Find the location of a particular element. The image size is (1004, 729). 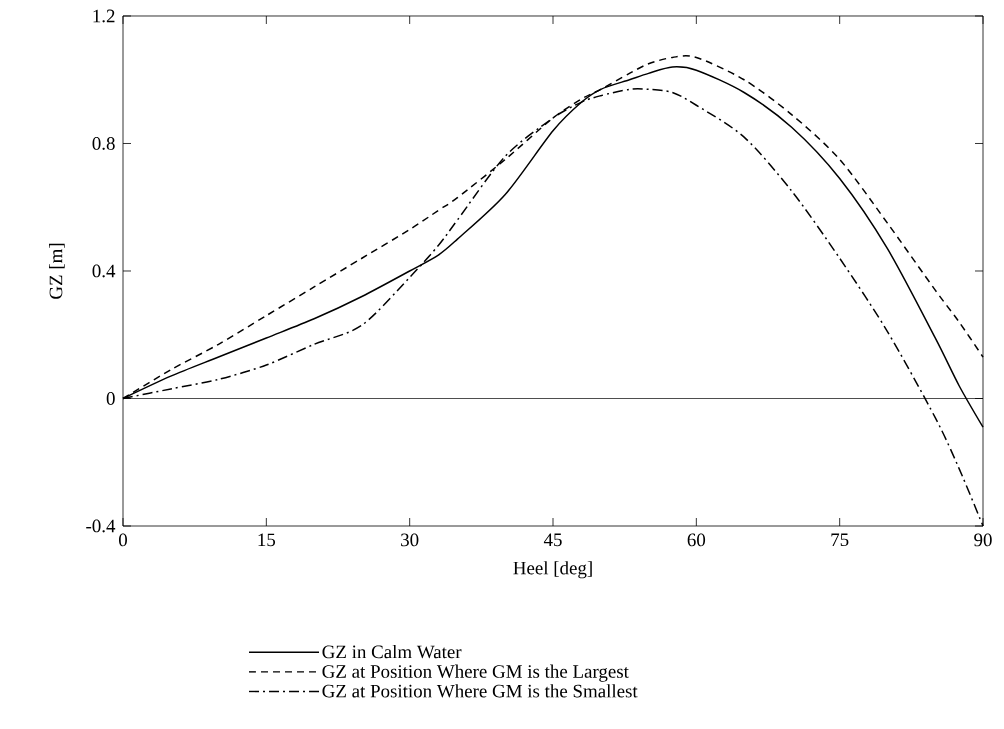

y-tick-label: -0.4 is located at coordinates (101, 526).